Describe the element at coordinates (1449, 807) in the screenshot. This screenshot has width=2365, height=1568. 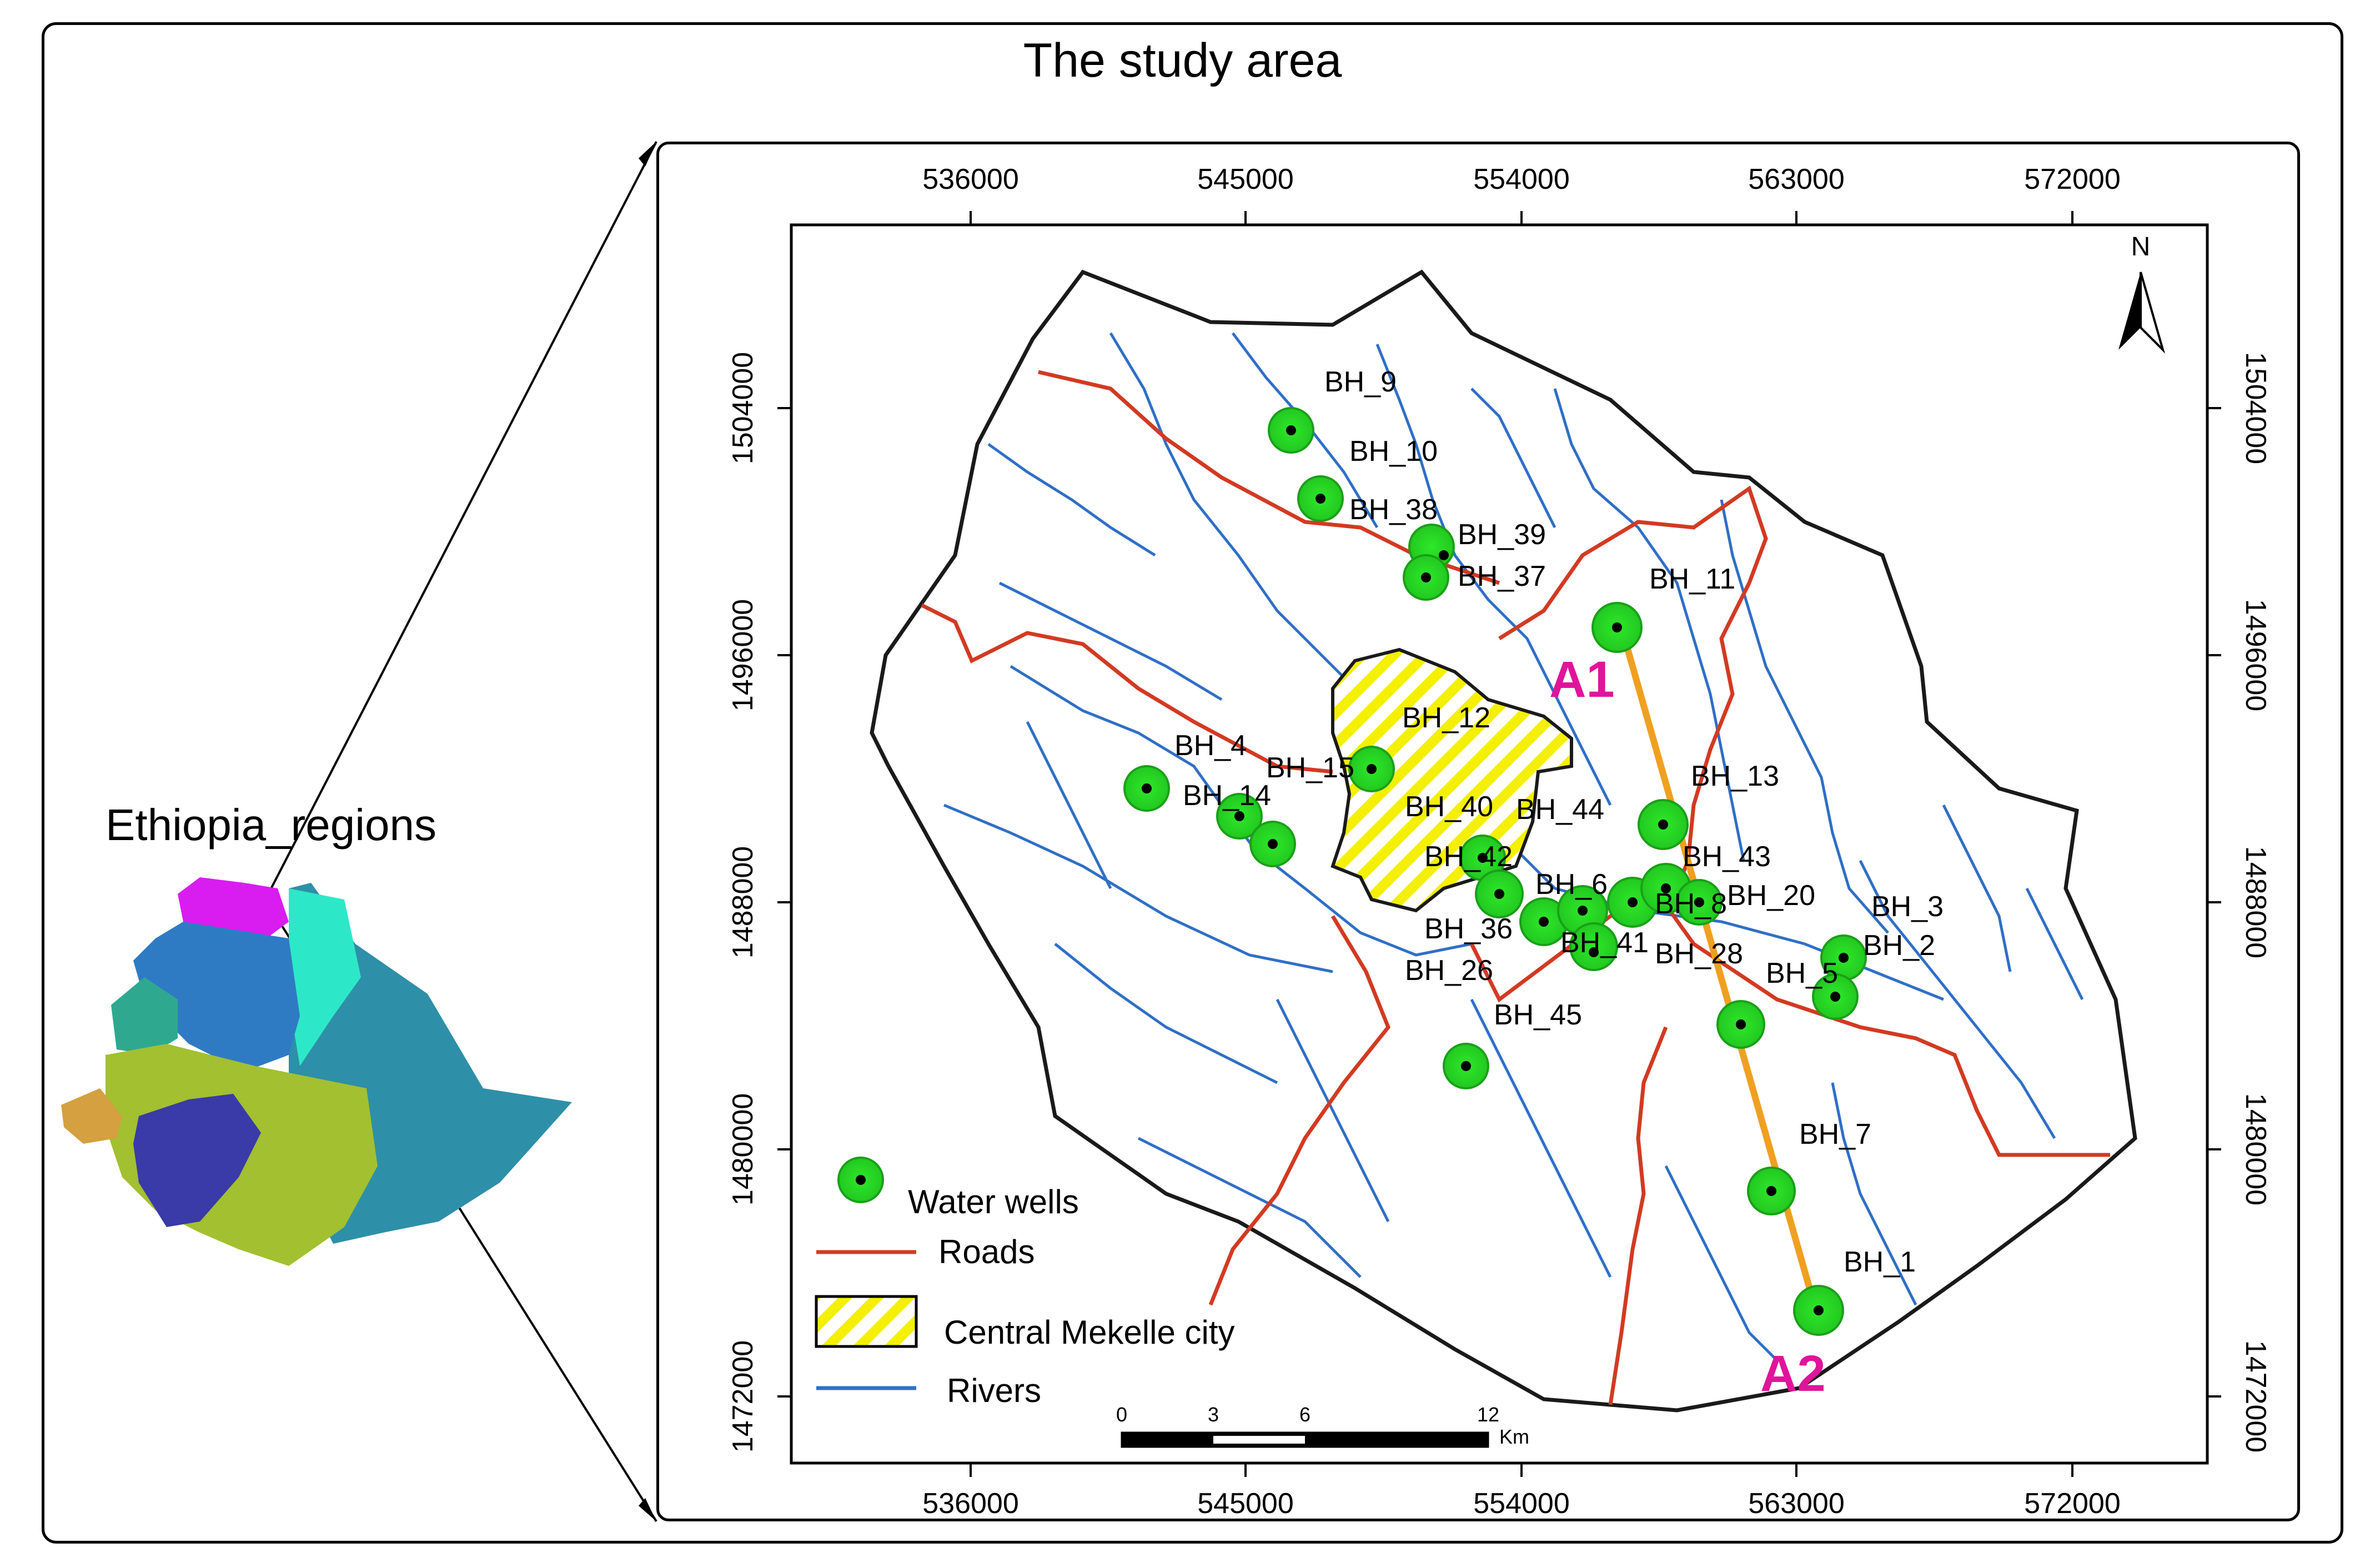
I see `label-bh-40: BH_40` at that location.